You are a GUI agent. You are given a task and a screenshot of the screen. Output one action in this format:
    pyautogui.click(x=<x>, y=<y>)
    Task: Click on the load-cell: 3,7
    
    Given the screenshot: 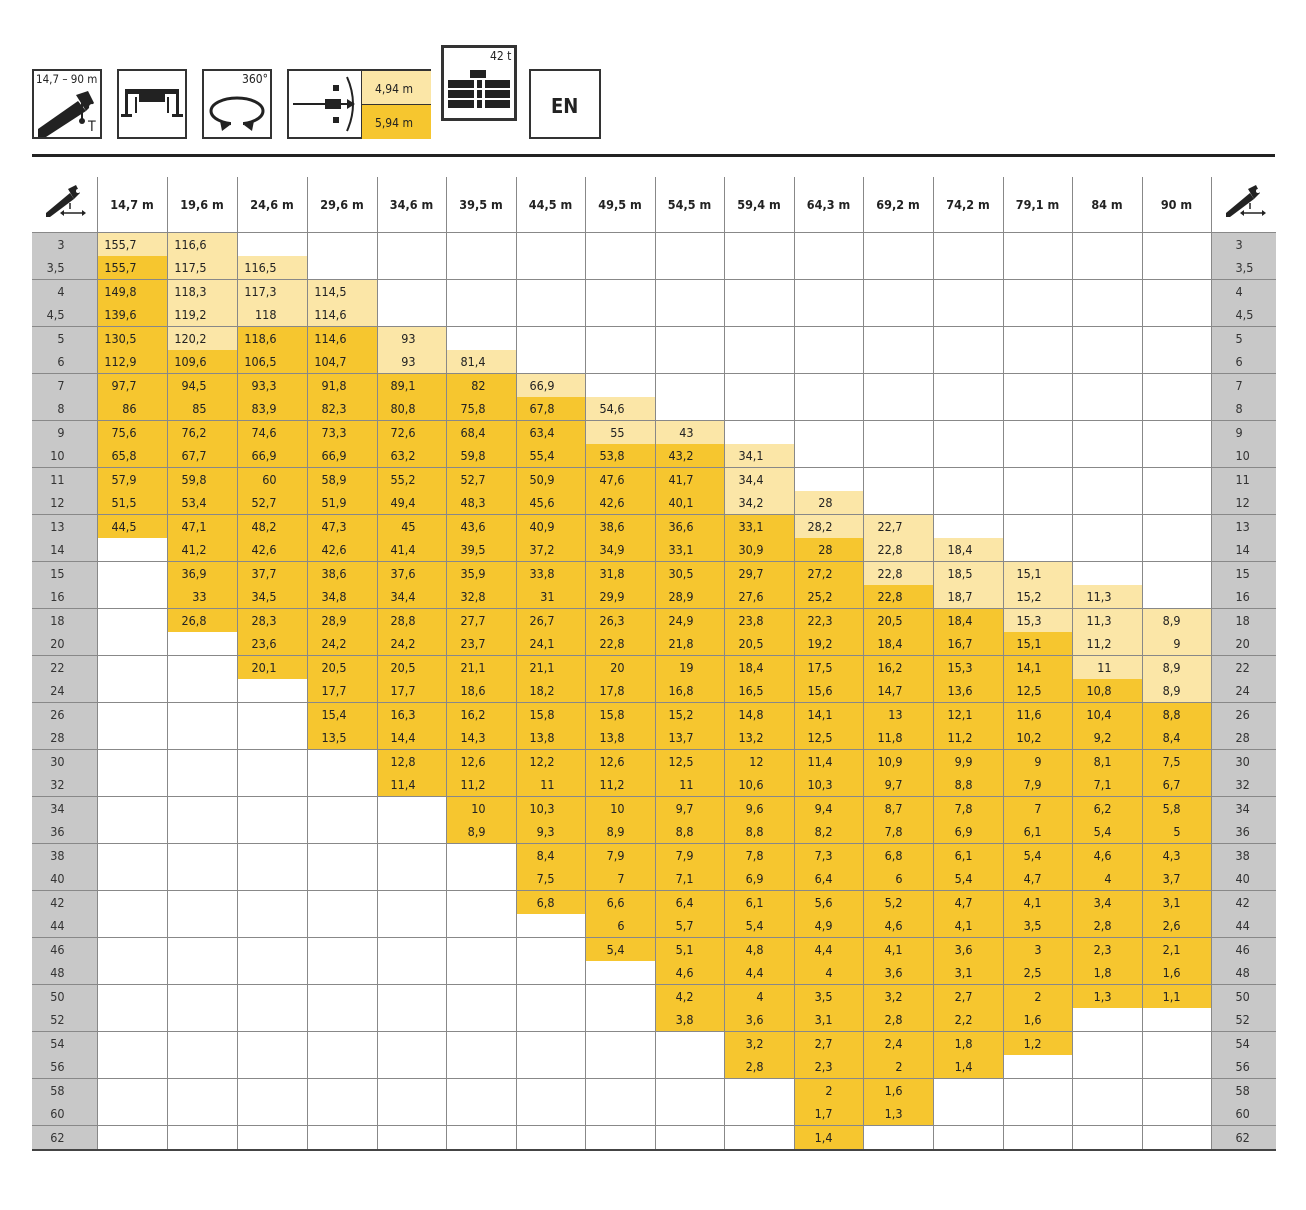 What is the action you would take?
    pyautogui.click(x=1176, y=878)
    